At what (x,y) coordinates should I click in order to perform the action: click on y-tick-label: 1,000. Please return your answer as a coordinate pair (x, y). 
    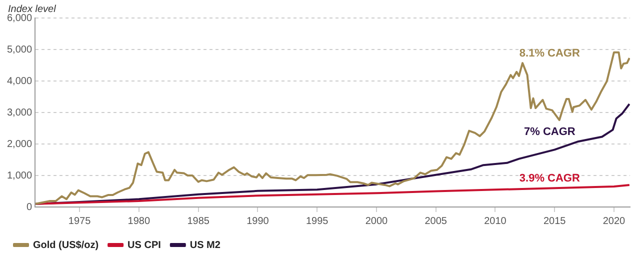
    Looking at the image, I should click on (19, 176).